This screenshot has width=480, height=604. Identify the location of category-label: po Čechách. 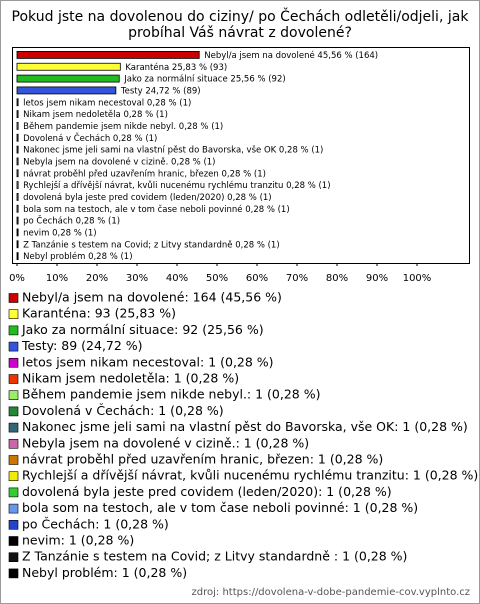
(48, 220).